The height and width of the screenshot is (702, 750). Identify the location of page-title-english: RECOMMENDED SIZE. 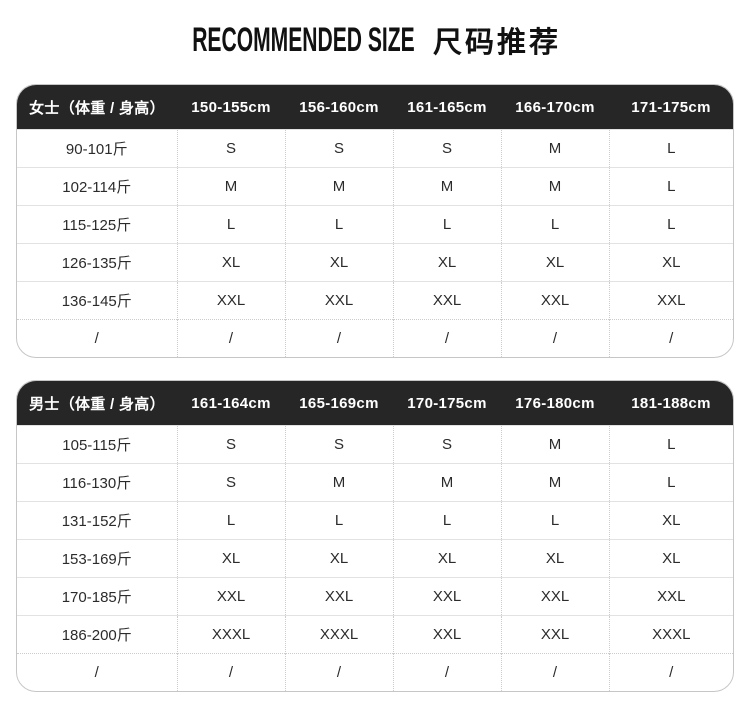
(303, 39).